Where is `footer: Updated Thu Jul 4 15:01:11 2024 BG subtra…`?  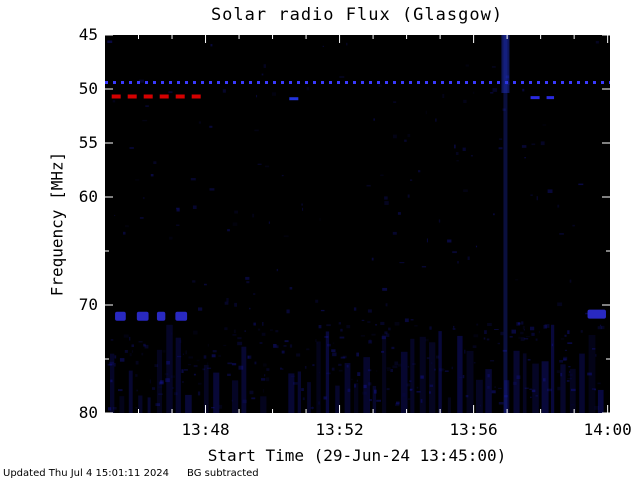 footer: Updated Thu Jul 4 15:01:11 2024 BG subtra… is located at coordinates (131, 473).